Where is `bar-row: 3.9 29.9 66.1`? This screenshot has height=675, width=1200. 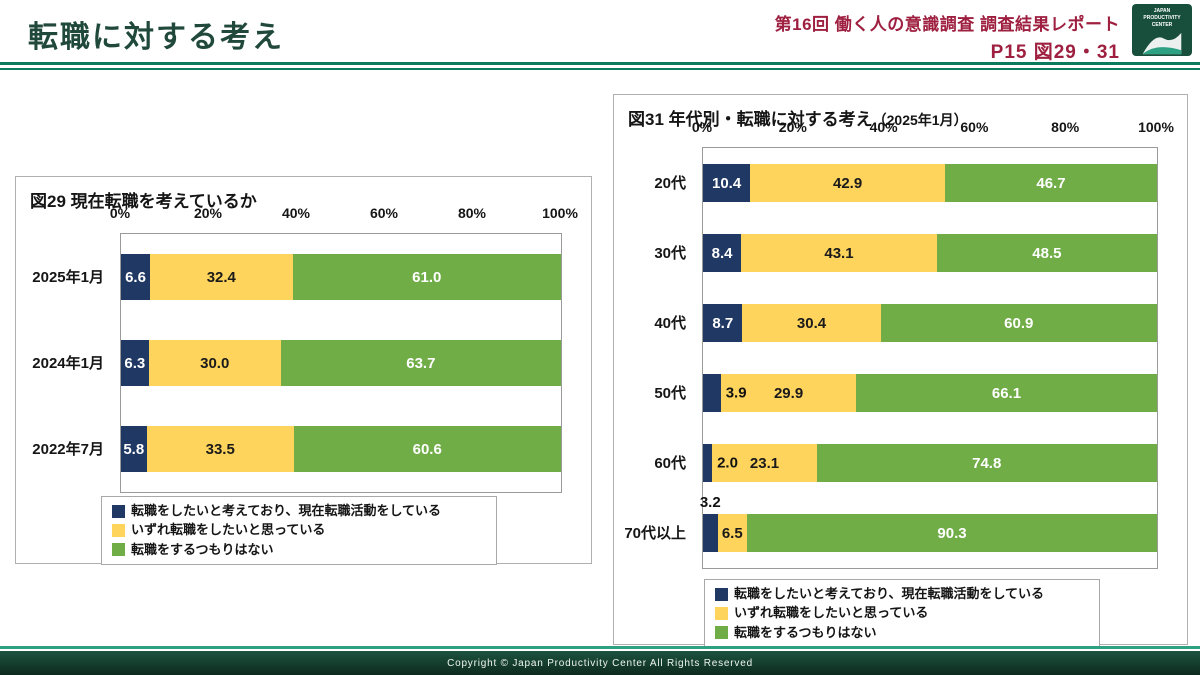
bar-row: 3.9 29.9 66.1 is located at coordinates (930, 393).